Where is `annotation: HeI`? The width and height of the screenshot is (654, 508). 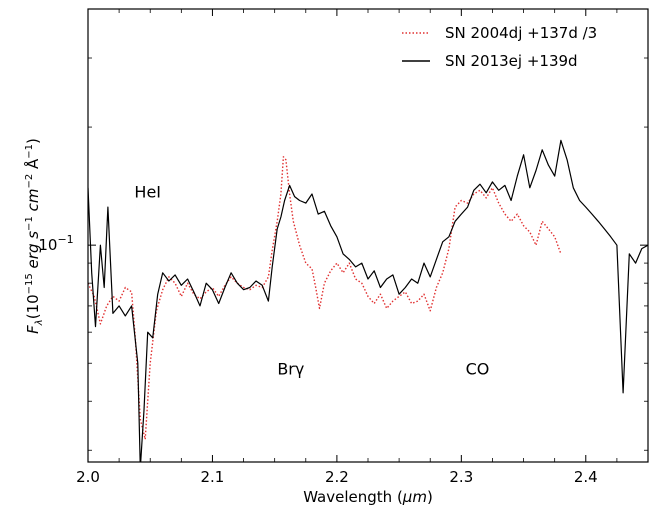
annotation: HeI is located at coordinates (147, 192).